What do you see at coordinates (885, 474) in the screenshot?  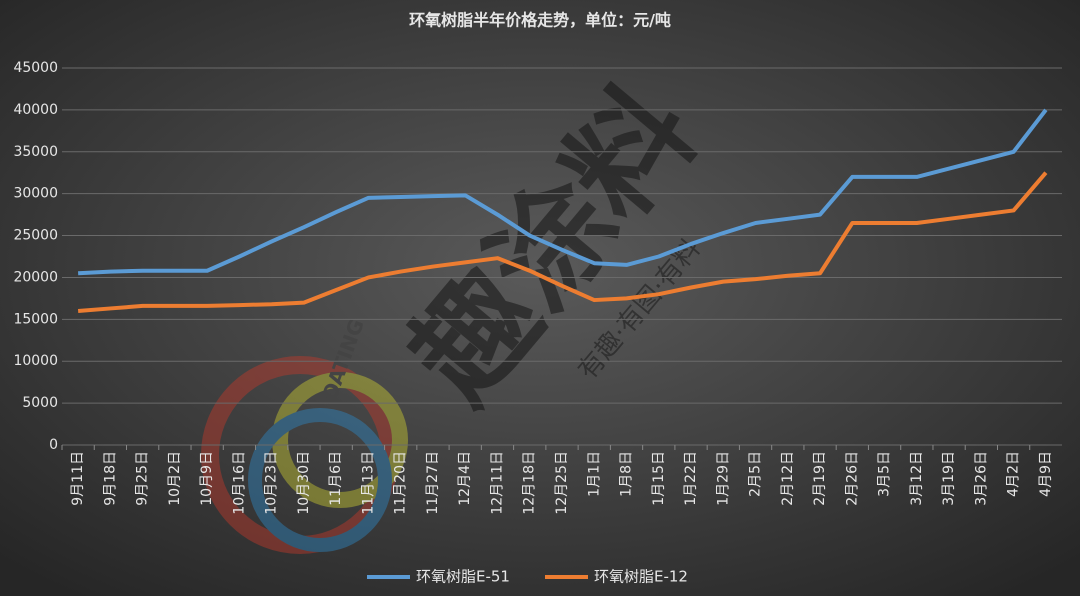 I see `x-tick-label: 3月5日` at bounding box center [885, 474].